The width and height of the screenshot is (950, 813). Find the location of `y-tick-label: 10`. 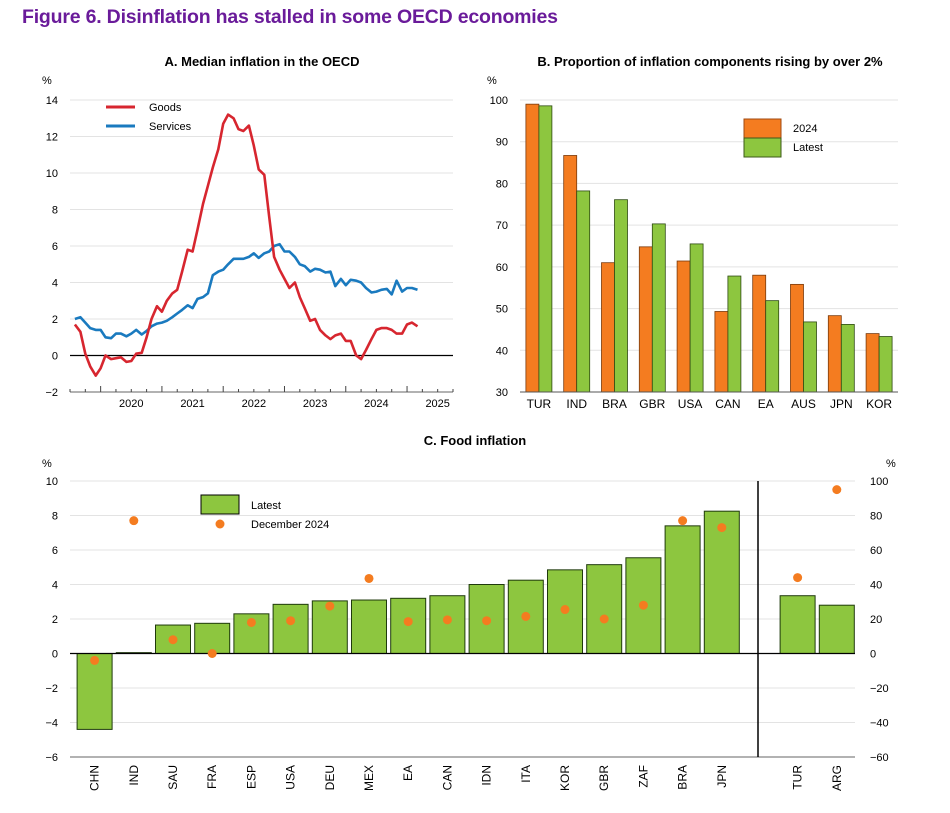

y-tick-label: 10 is located at coordinates (52, 174).